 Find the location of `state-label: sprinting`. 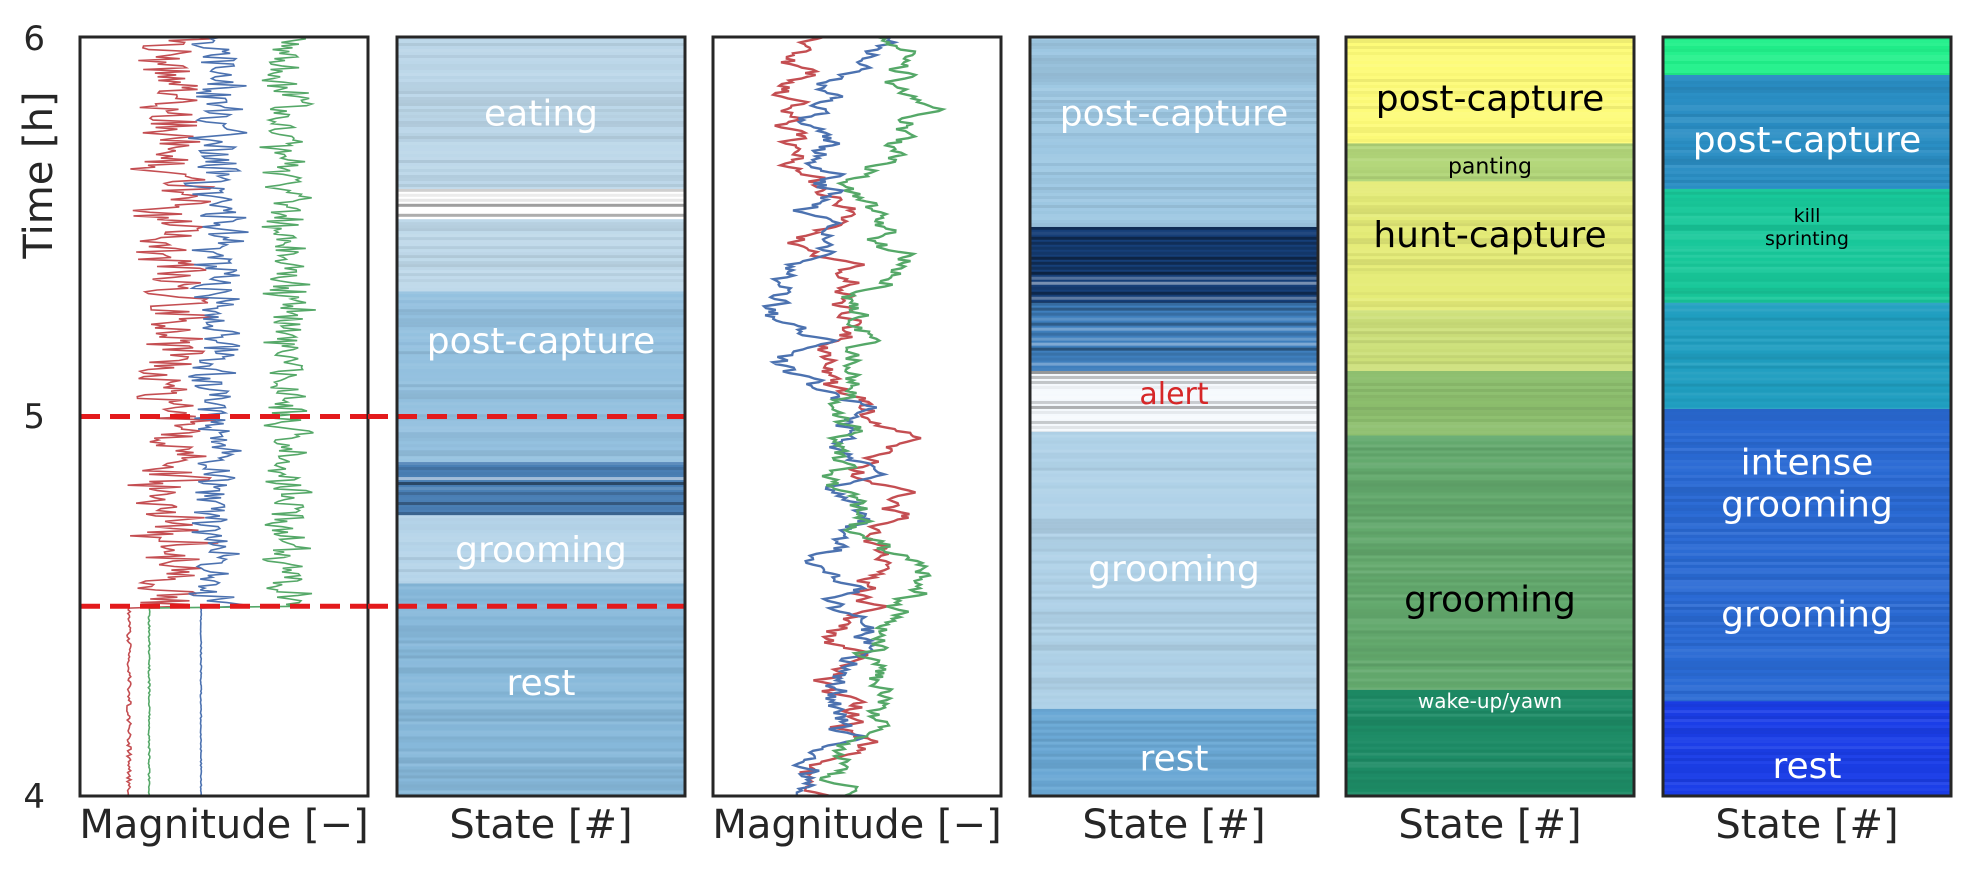

state-label: sprinting is located at coordinates (1807, 239).